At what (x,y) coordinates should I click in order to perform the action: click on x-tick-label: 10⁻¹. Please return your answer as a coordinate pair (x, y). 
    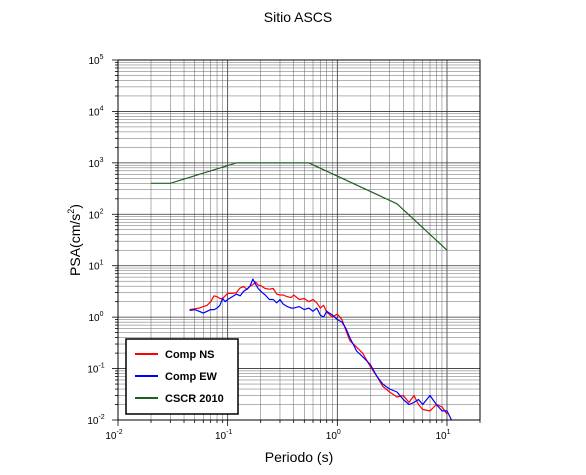
    Looking at the image, I should click on (223, 435).